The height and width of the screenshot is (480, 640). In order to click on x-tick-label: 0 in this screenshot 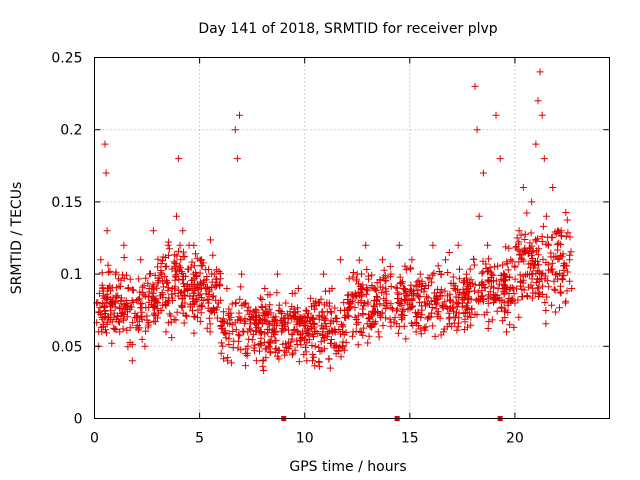, I will do `click(94, 439)`.